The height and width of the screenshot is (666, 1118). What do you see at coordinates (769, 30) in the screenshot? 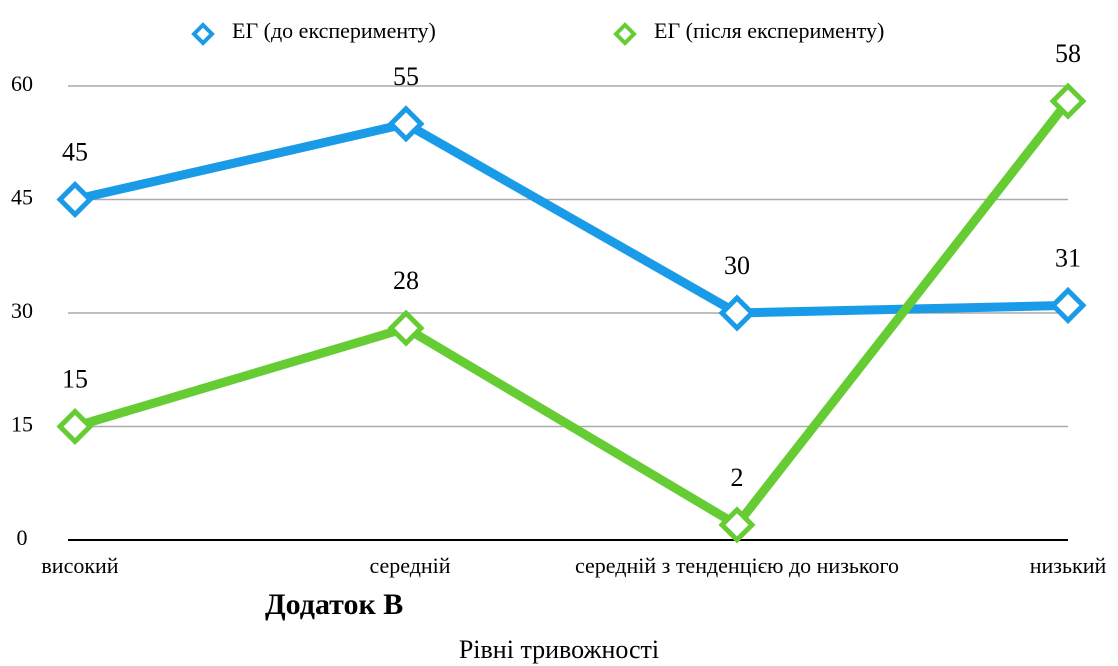
I see `legend-label: ЕГ (після експерименту)` at bounding box center [769, 30].